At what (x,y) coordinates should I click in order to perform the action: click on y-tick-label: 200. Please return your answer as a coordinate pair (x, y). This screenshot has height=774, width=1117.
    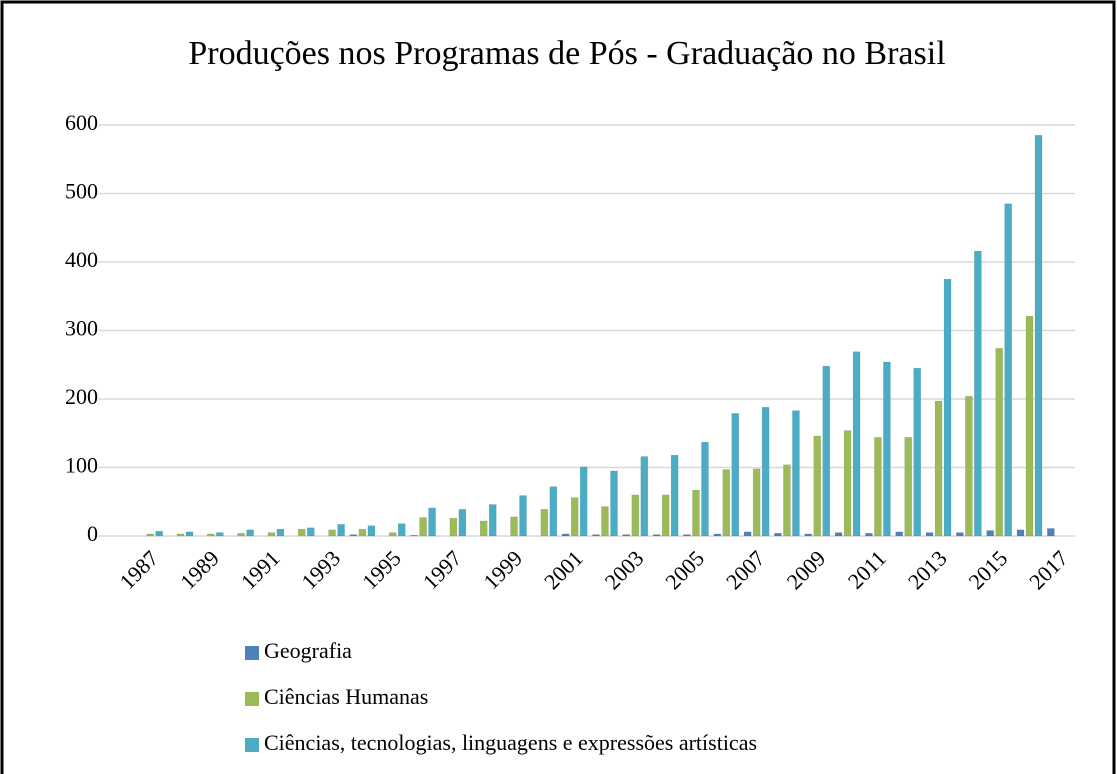
    Looking at the image, I should click on (81, 396).